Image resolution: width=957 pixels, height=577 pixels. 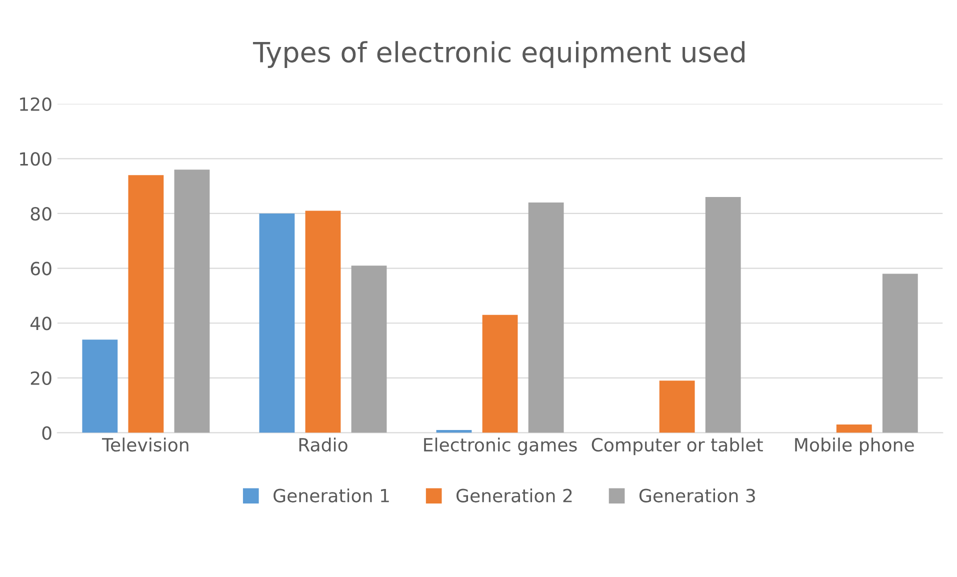 I want to click on y-tick-label: 40, so click(x=41, y=323).